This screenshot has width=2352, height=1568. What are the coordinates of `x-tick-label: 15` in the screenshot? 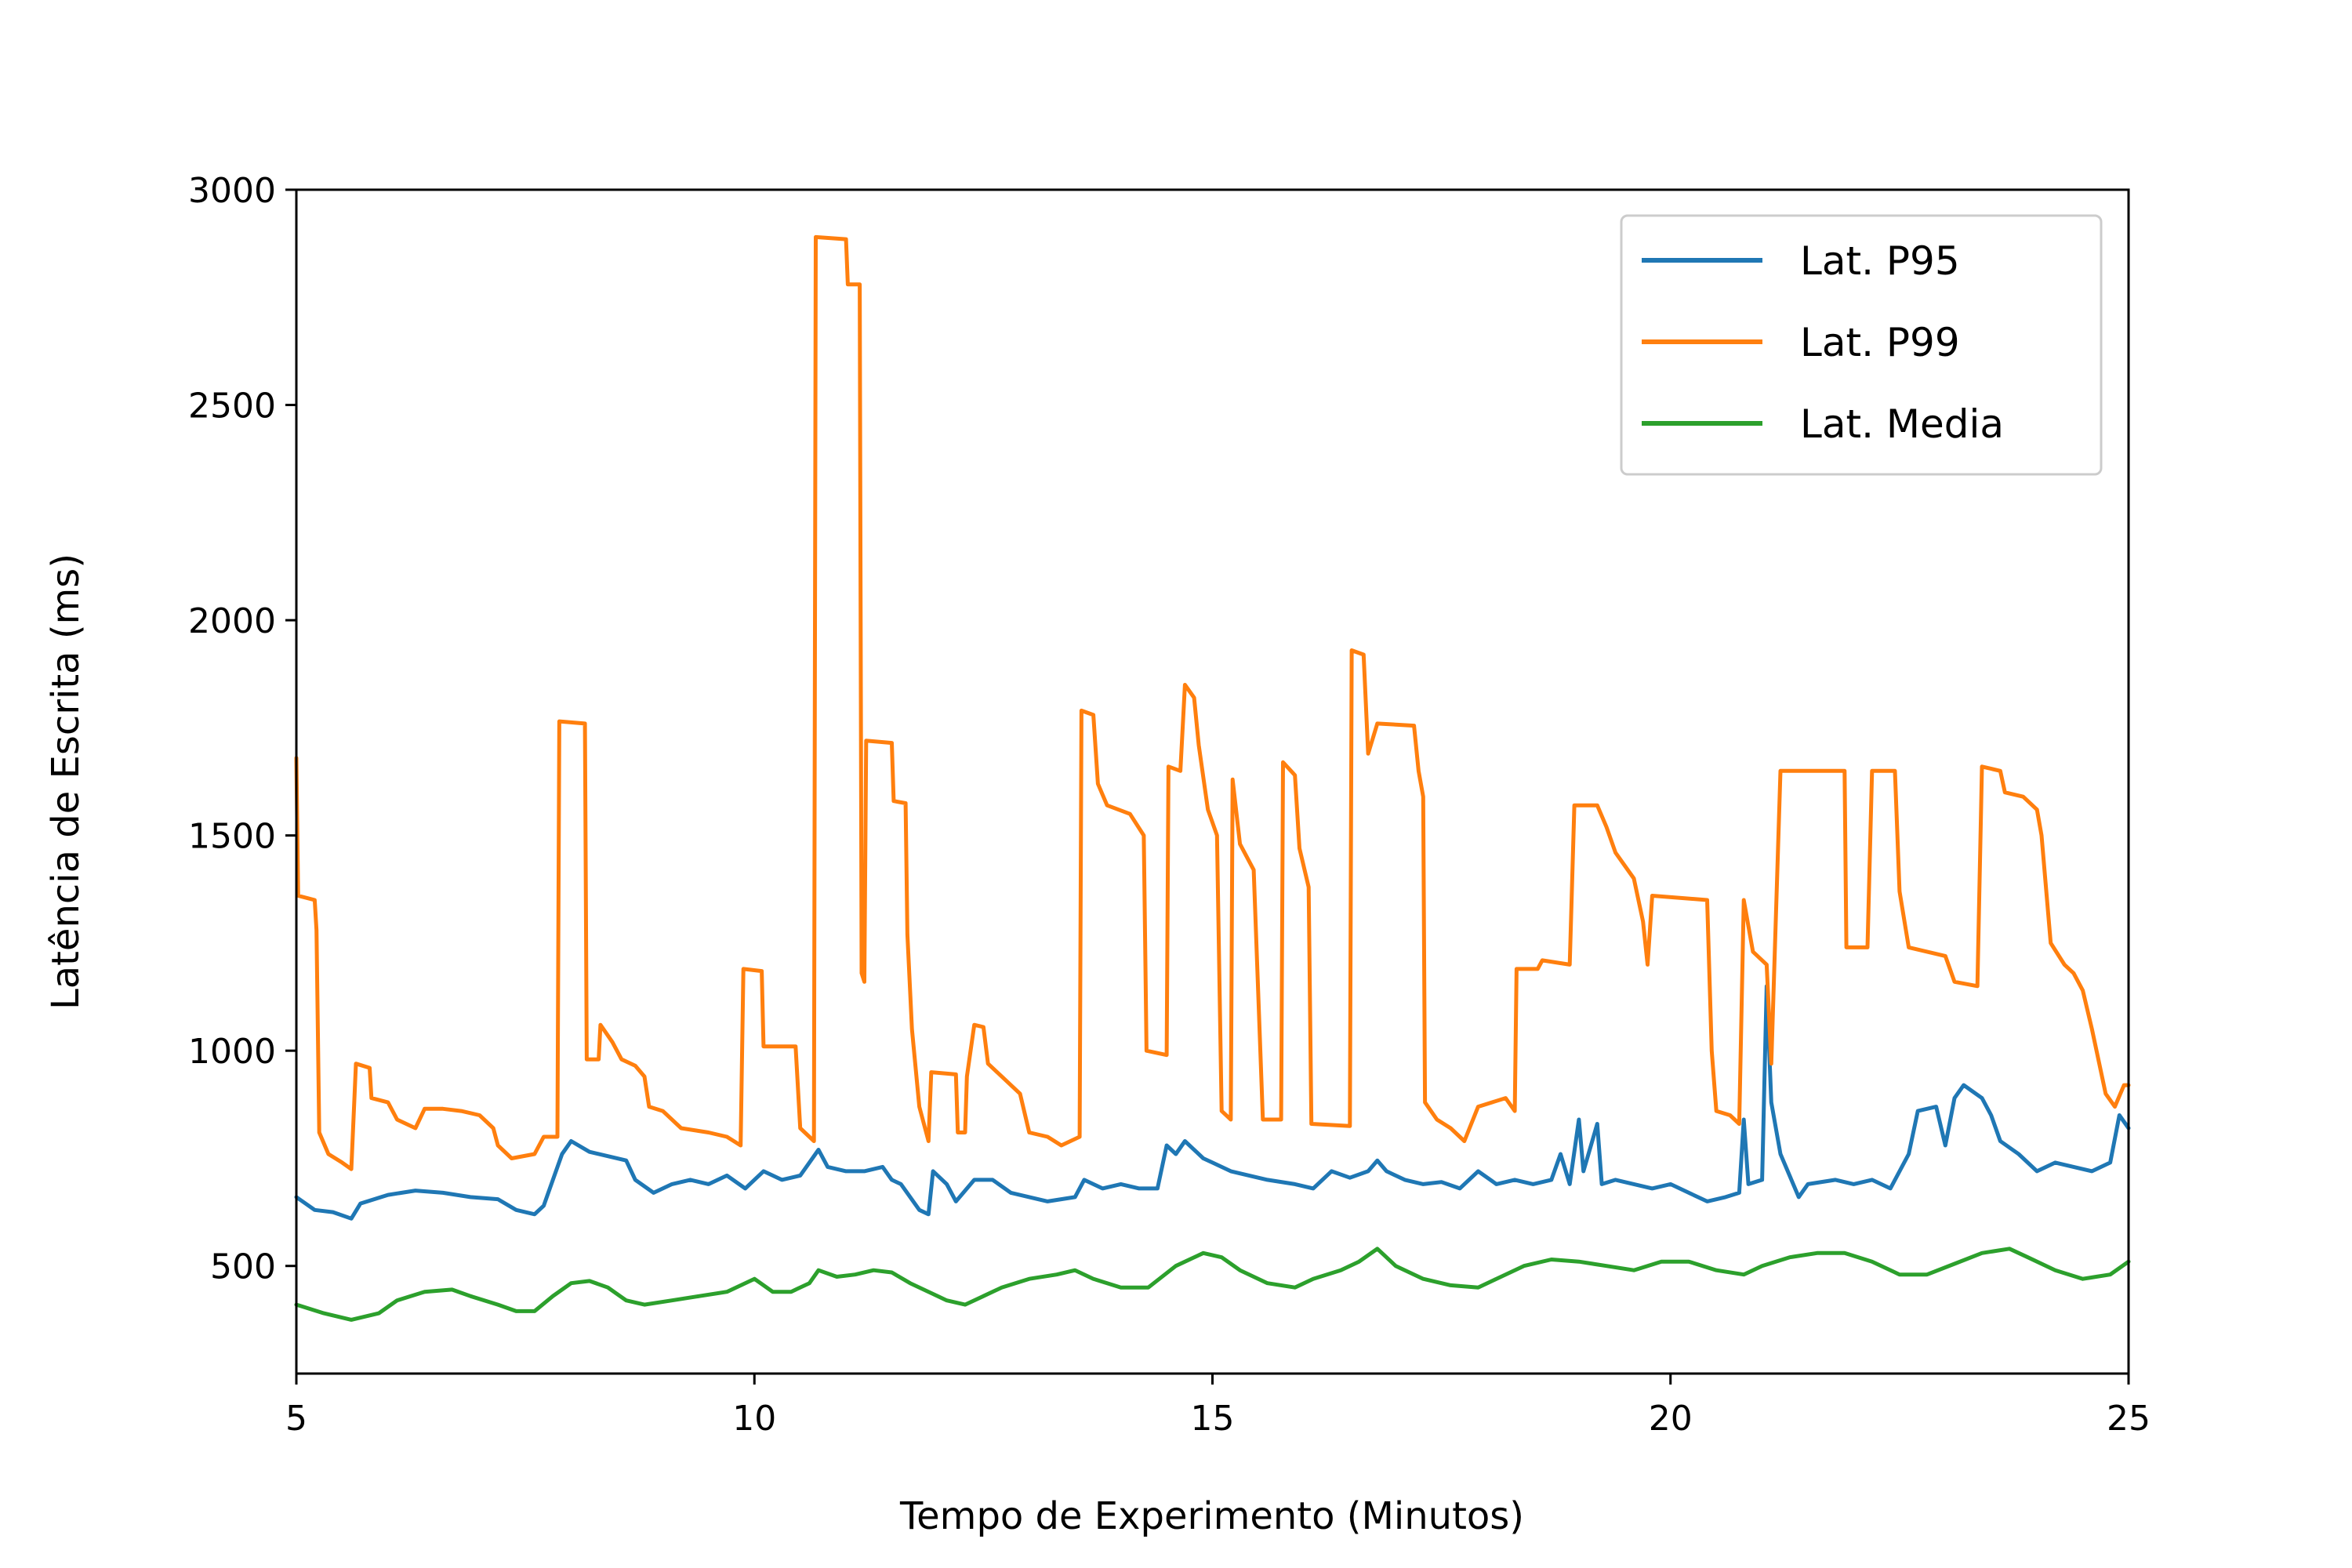 It's located at (1213, 1419).